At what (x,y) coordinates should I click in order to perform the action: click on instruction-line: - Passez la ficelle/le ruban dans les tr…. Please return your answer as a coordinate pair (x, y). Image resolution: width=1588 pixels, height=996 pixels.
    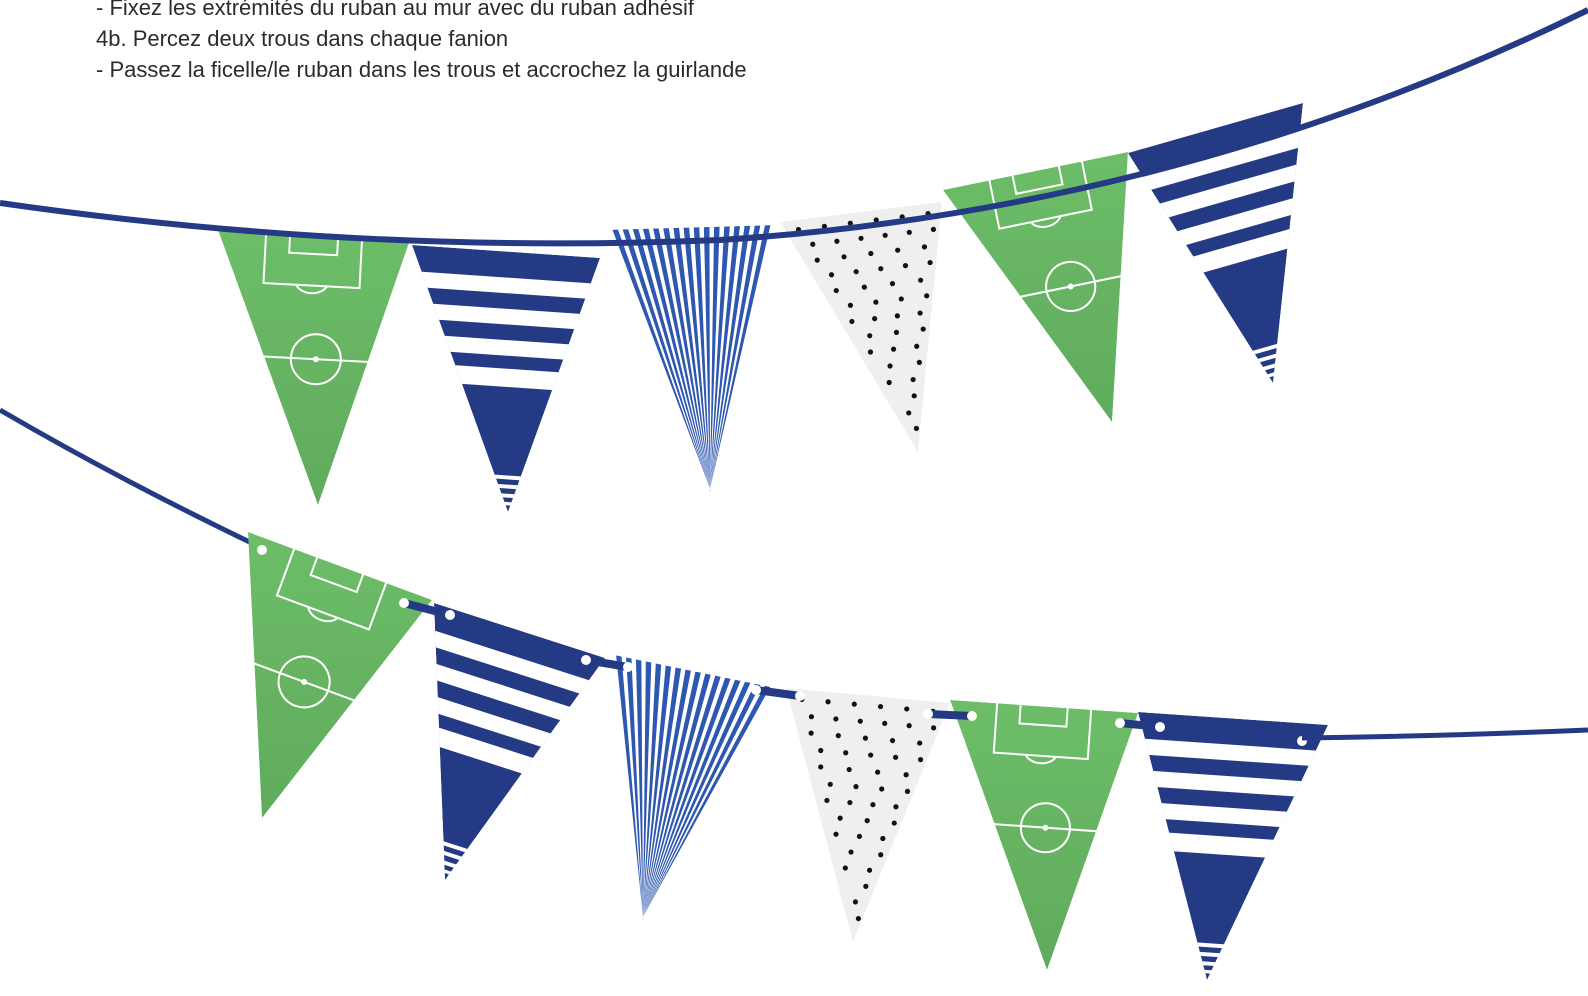
    Looking at the image, I should click on (421, 69).